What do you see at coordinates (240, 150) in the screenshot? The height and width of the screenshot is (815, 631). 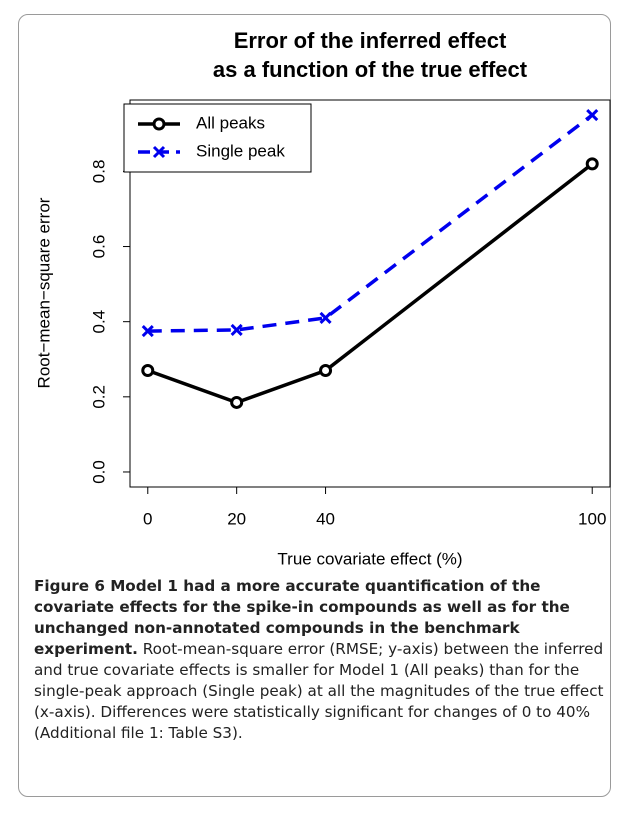 I see `legend-label: Single peak` at bounding box center [240, 150].